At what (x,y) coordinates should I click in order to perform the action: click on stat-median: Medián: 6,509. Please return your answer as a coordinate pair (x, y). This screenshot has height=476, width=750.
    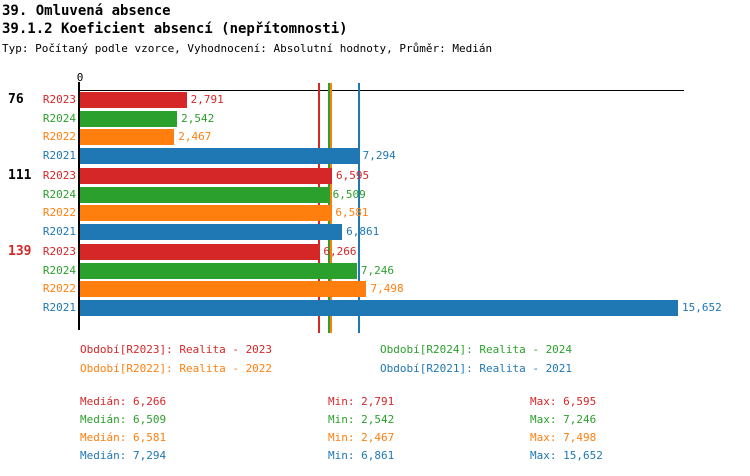
    Looking at the image, I should click on (123, 419).